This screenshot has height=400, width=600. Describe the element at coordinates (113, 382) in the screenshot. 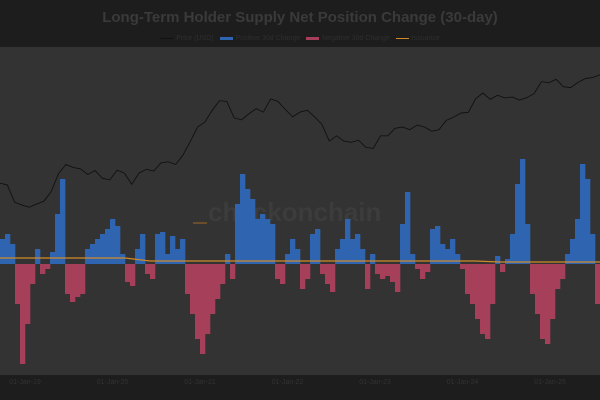

I see `x-tick-label: 01-Jan-20` at that location.